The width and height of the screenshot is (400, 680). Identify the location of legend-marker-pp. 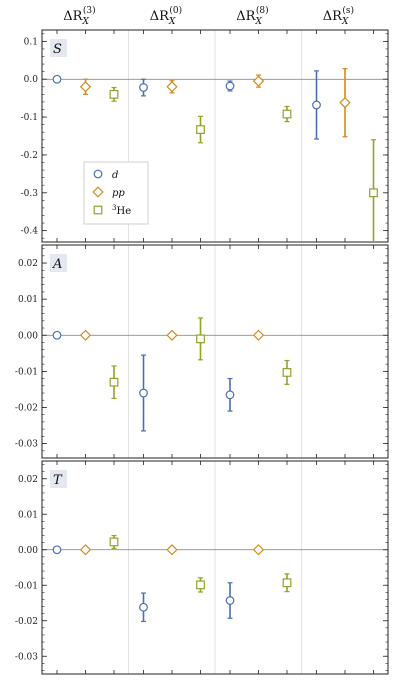
(98, 192).